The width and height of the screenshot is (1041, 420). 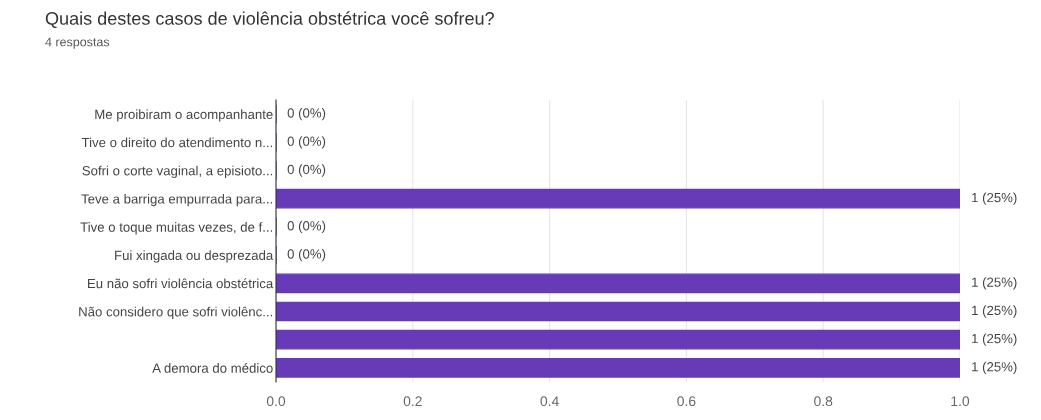 What do you see at coordinates (212, 367) in the screenshot?
I see `y-tick-label: A demora do médico` at bounding box center [212, 367].